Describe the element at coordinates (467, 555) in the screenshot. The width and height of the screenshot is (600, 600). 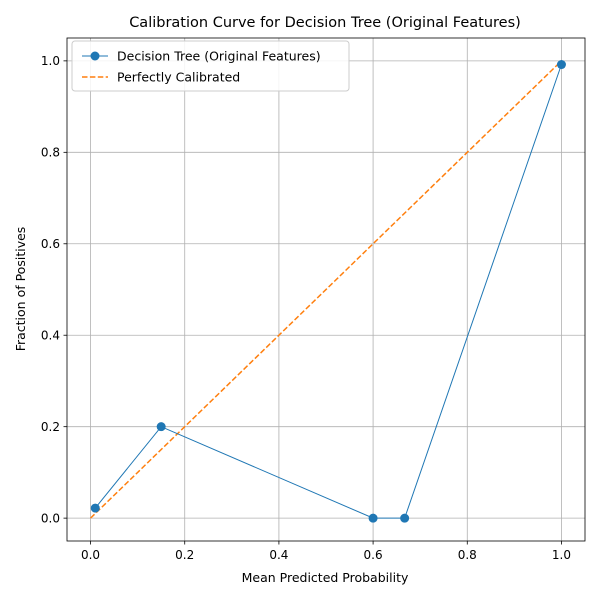
I see `x-tick-label: 0.8` at that location.